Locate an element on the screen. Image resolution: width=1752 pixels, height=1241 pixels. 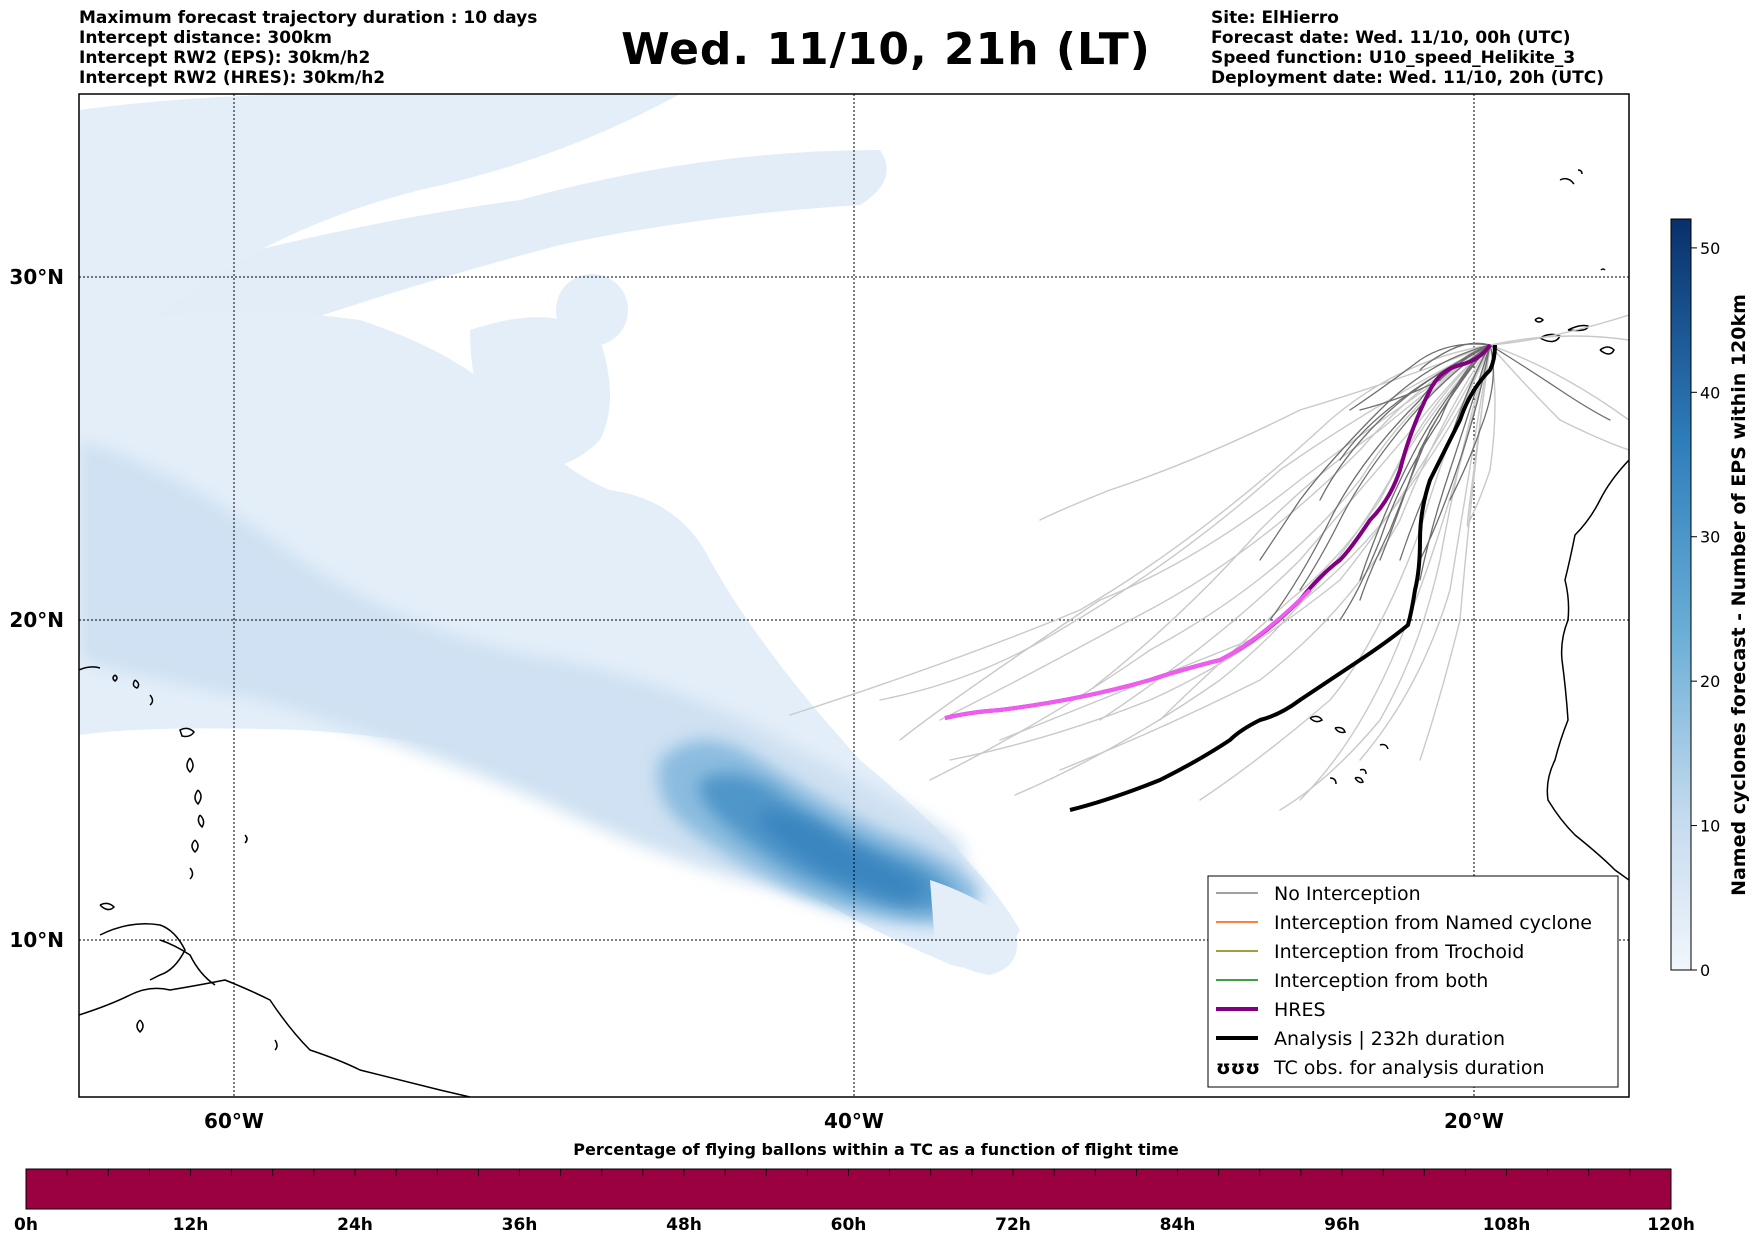
colorbar-tick-label: 20 is located at coordinates (1710, 681).